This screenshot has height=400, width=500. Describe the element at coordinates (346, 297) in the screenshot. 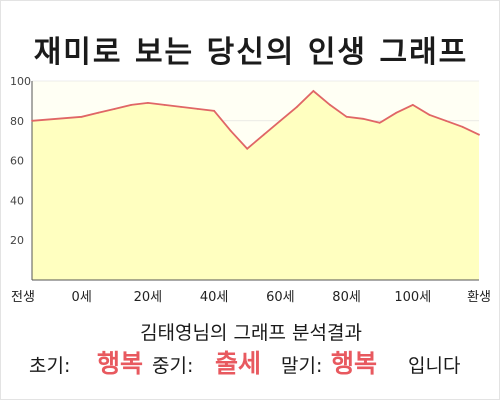

I see `x-tick-label: 80세` at that location.